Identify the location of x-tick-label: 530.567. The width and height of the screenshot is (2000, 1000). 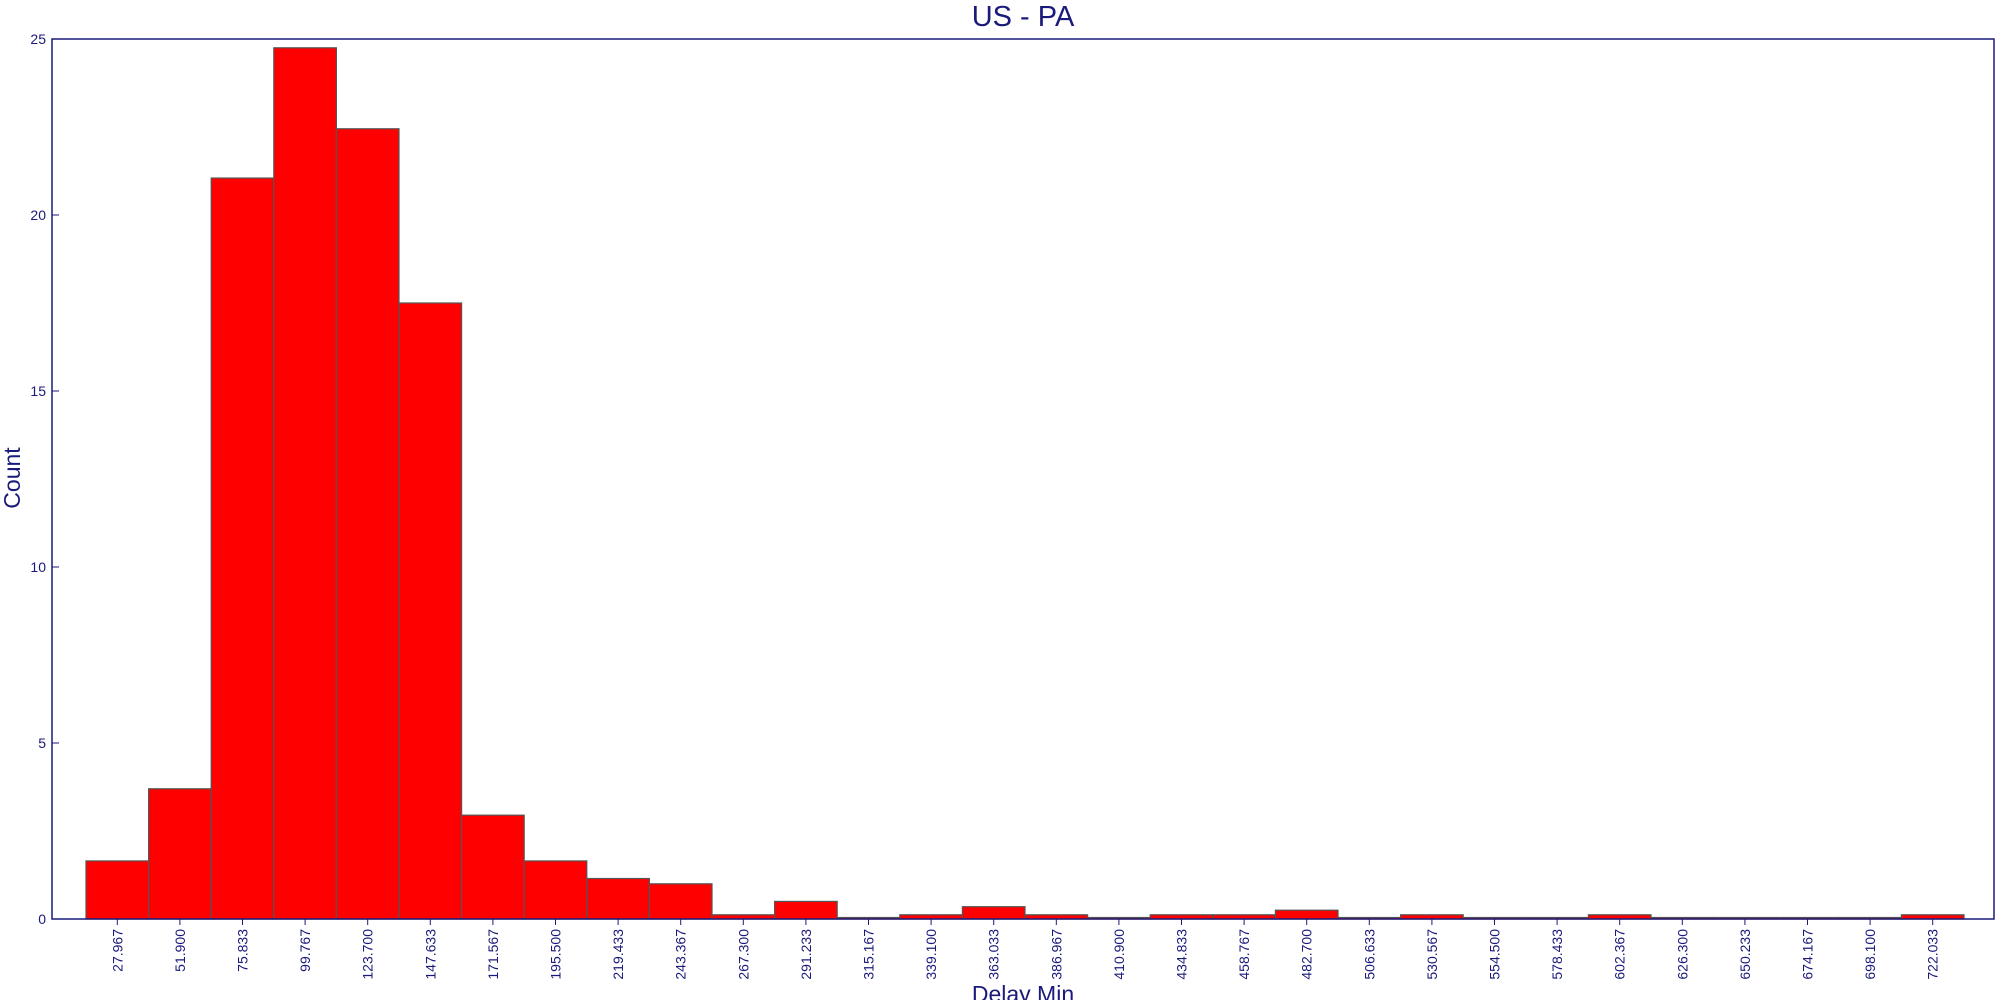
(1432, 954).